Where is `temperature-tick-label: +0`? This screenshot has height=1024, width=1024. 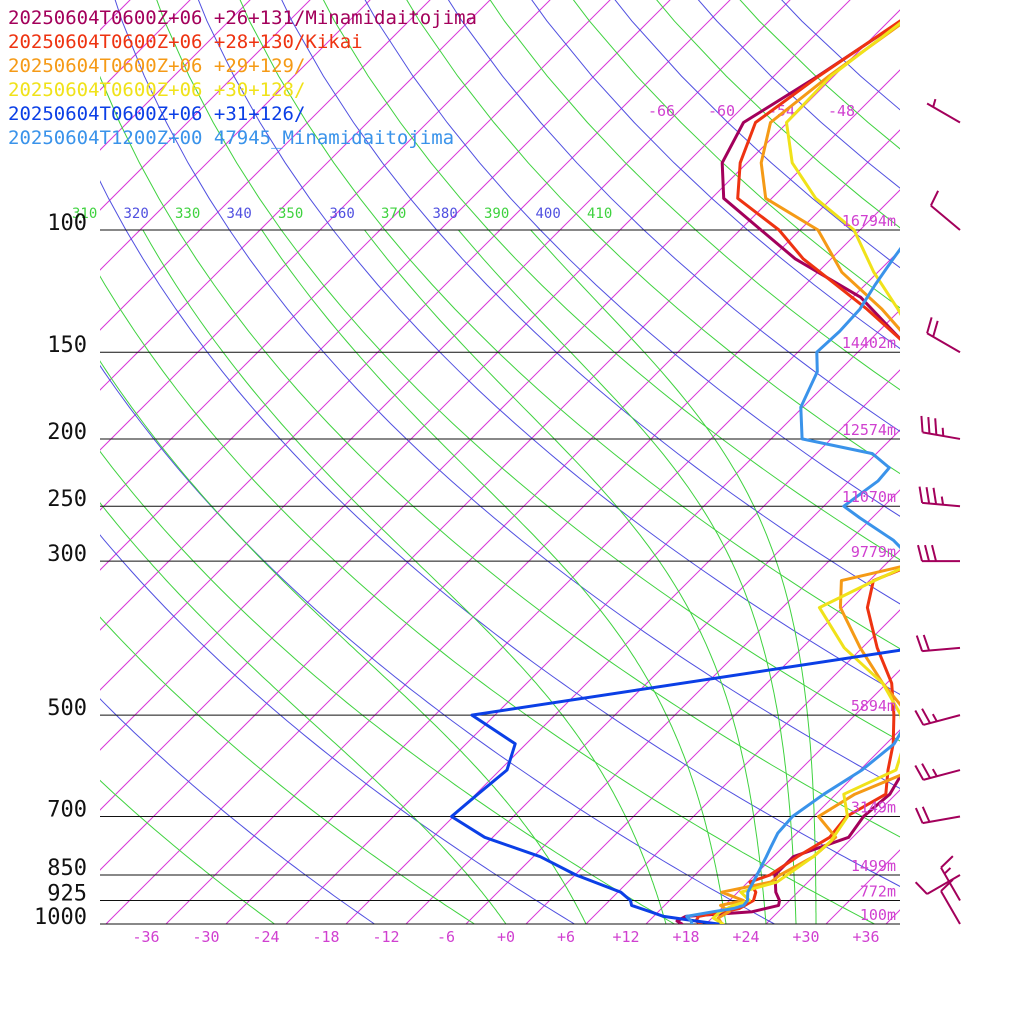
temperature-tick-label: +0 is located at coordinates (506, 937).